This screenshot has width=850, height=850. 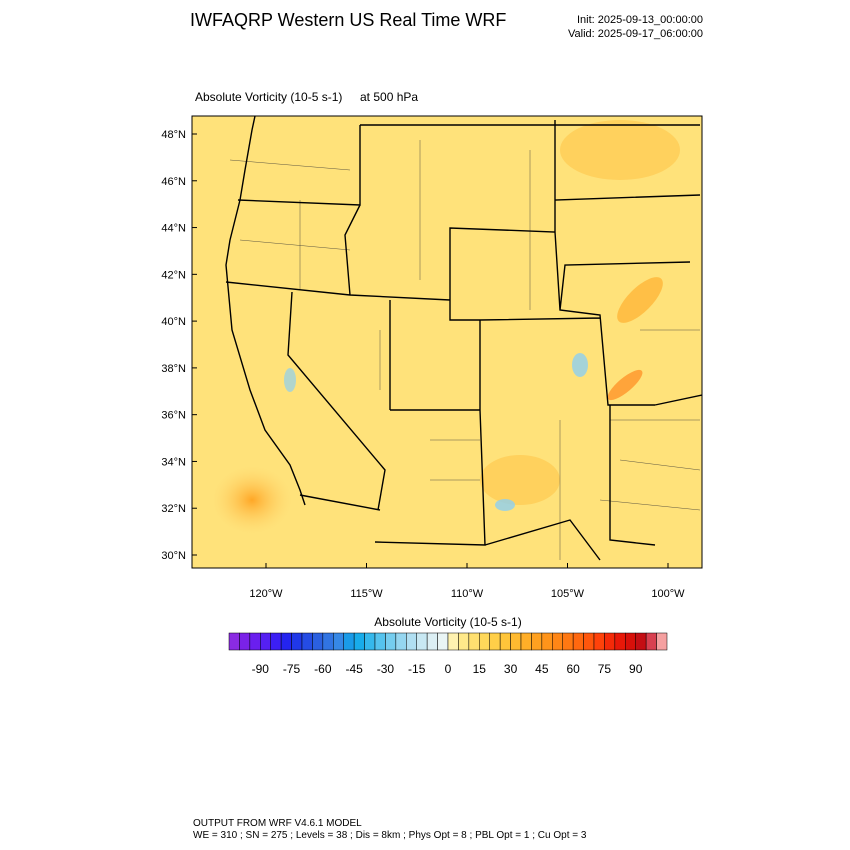 What do you see at coordinates (480, 669) in the screenshot?
I see `colorbar-tick-label: 15` at bounding box center [480, 669].